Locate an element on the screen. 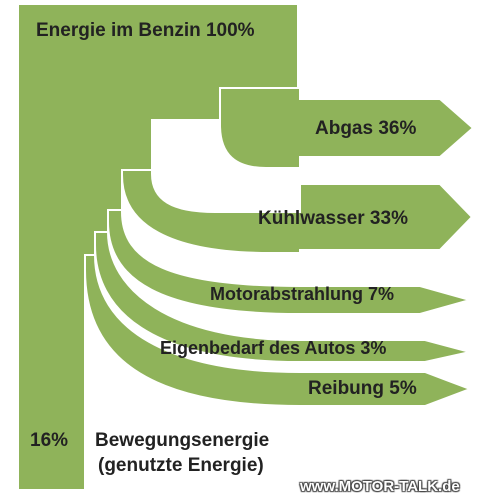 This screenshot has height=500, width=491. flow-label-eigenbedarf: Eigenbedarf des Autos 3% is located at coordinates (273, 348).